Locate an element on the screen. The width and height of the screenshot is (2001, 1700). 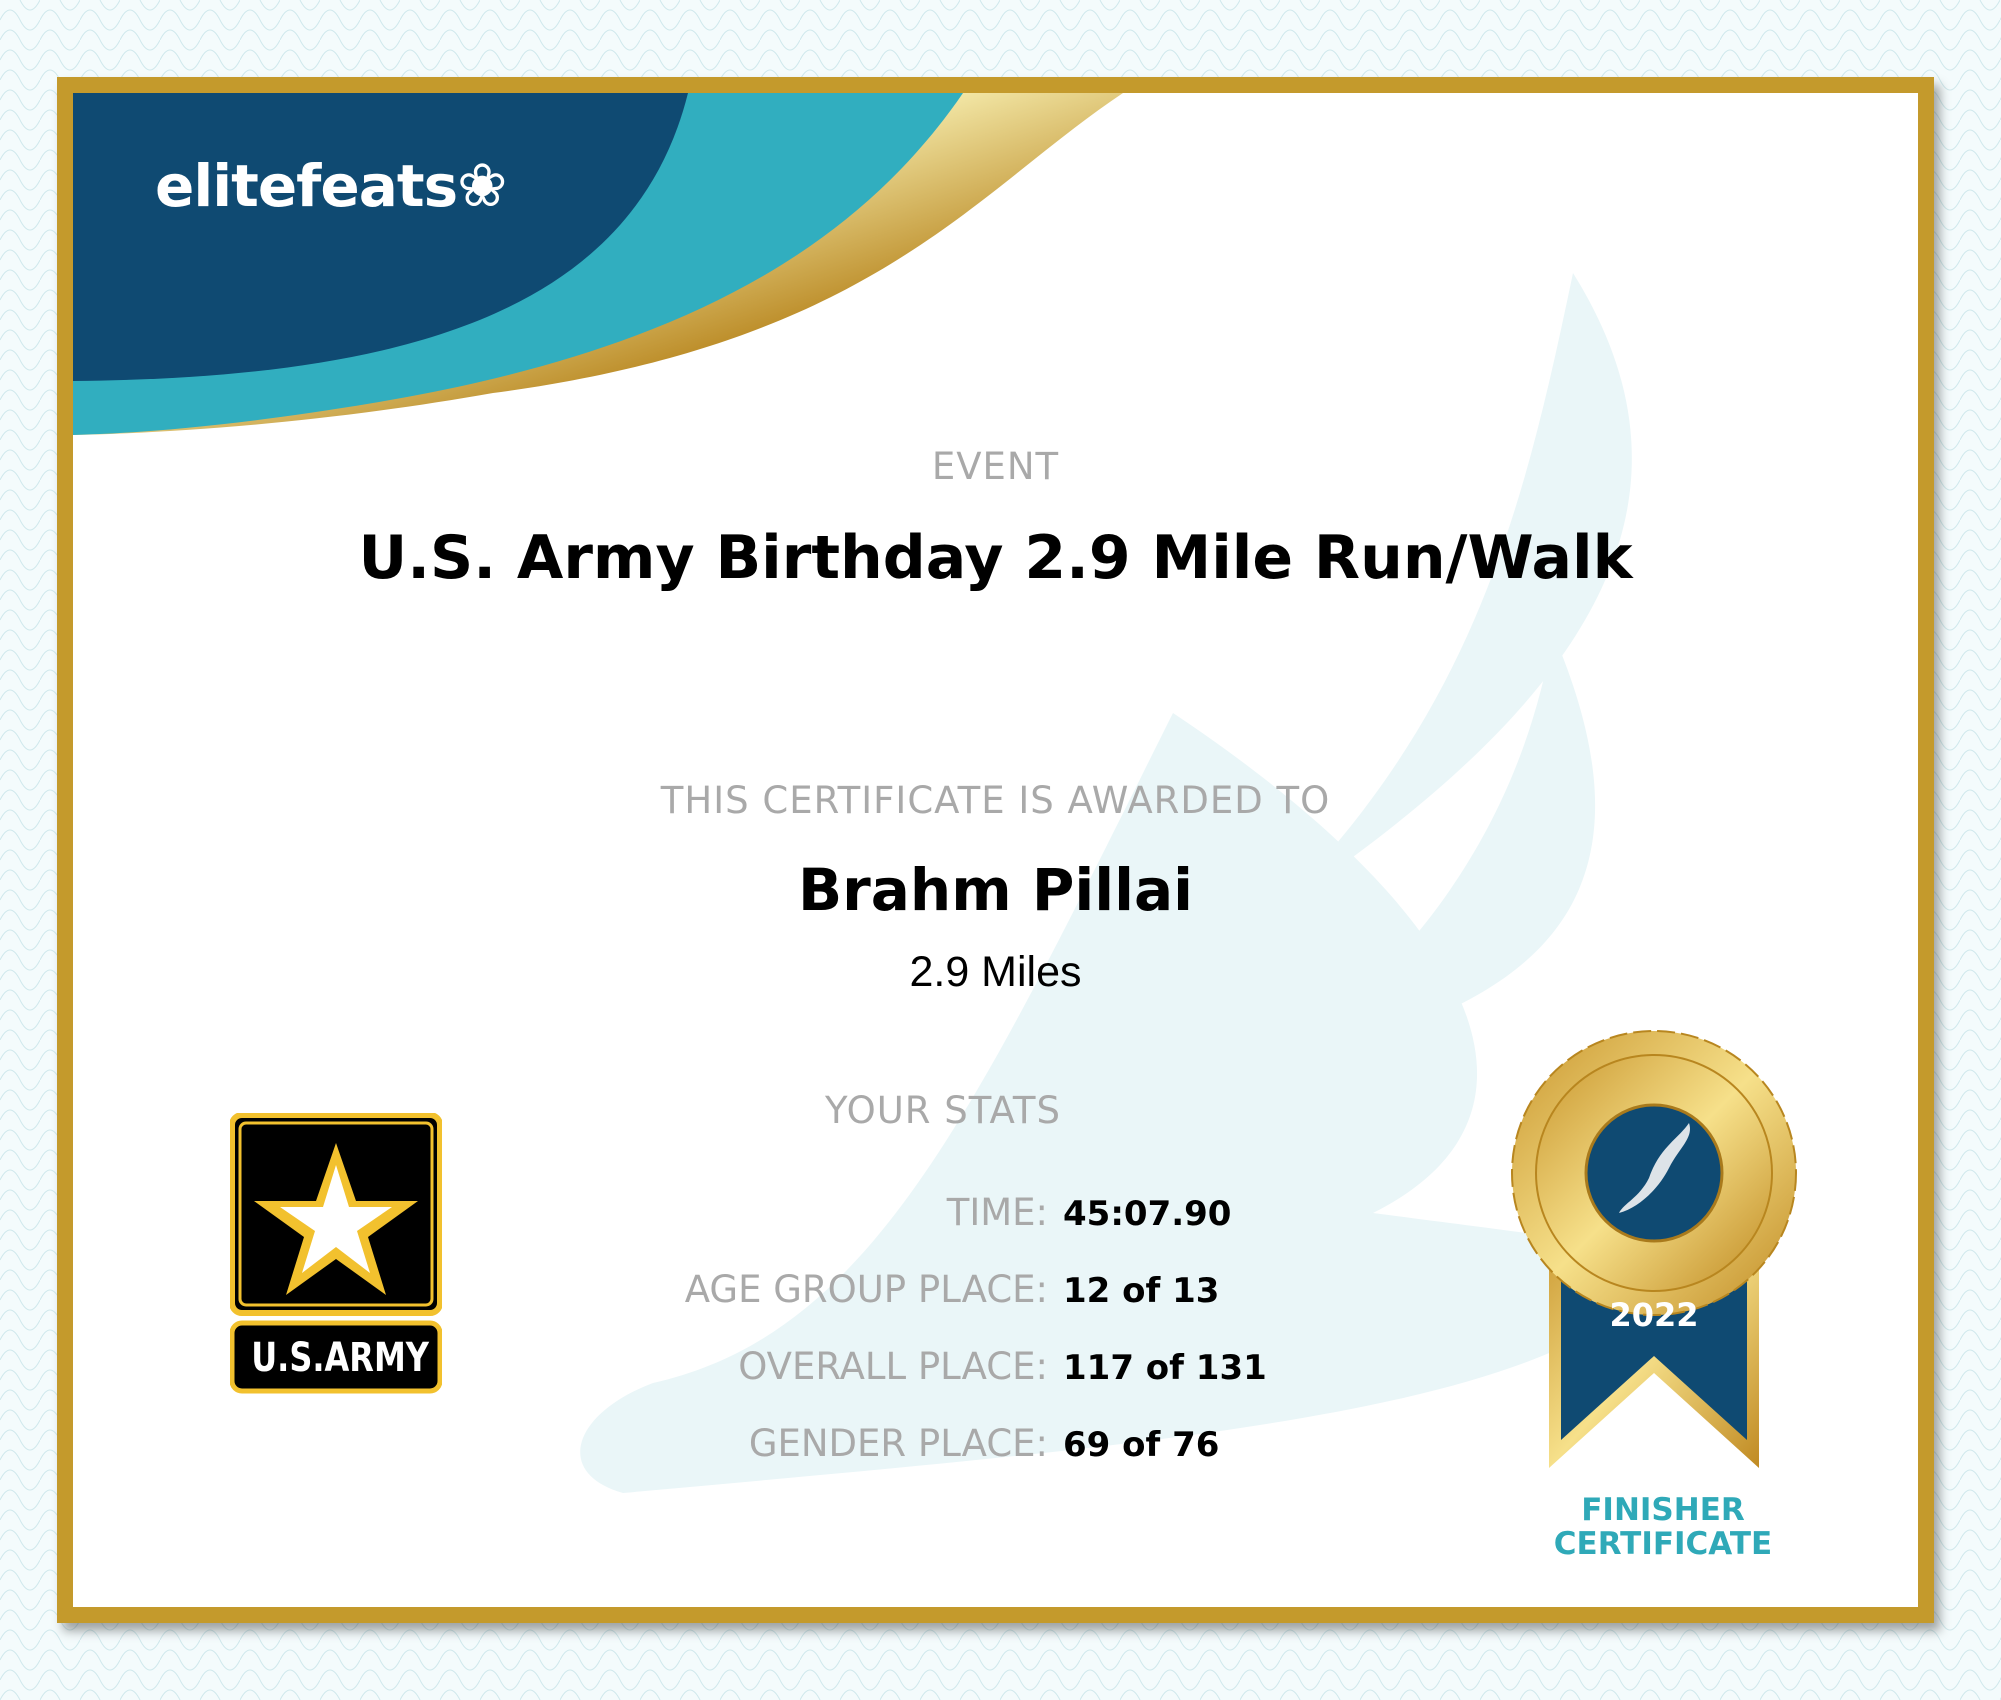
stat-value: 69 of 76 is located at coordinates (1141, 1445).